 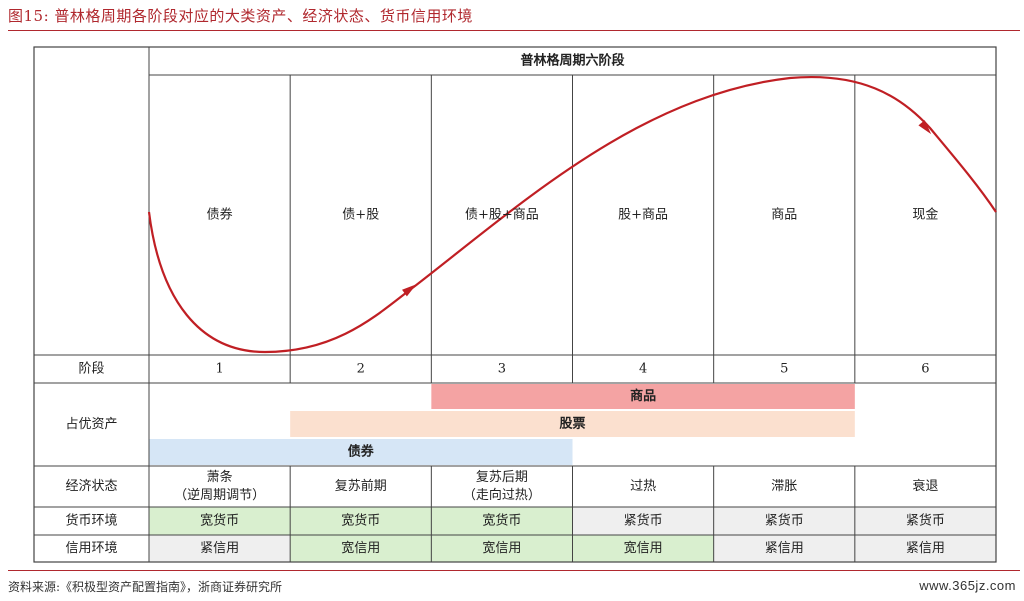 What do you see at coordinates (643, 486) in the screenshot?
I see `economy-state: 过热` at bounding box center [643, 486].